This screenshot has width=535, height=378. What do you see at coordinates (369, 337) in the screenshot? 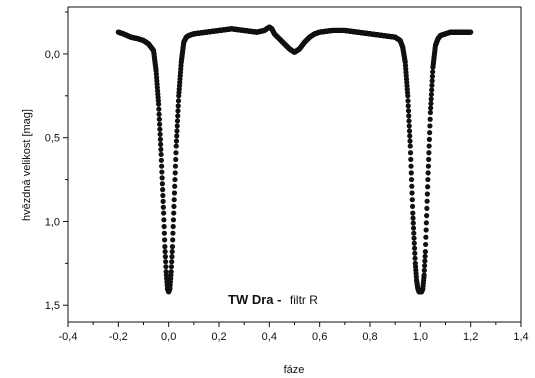
I see `x-tick-label: 0,8` at bounding box center [369, 337].